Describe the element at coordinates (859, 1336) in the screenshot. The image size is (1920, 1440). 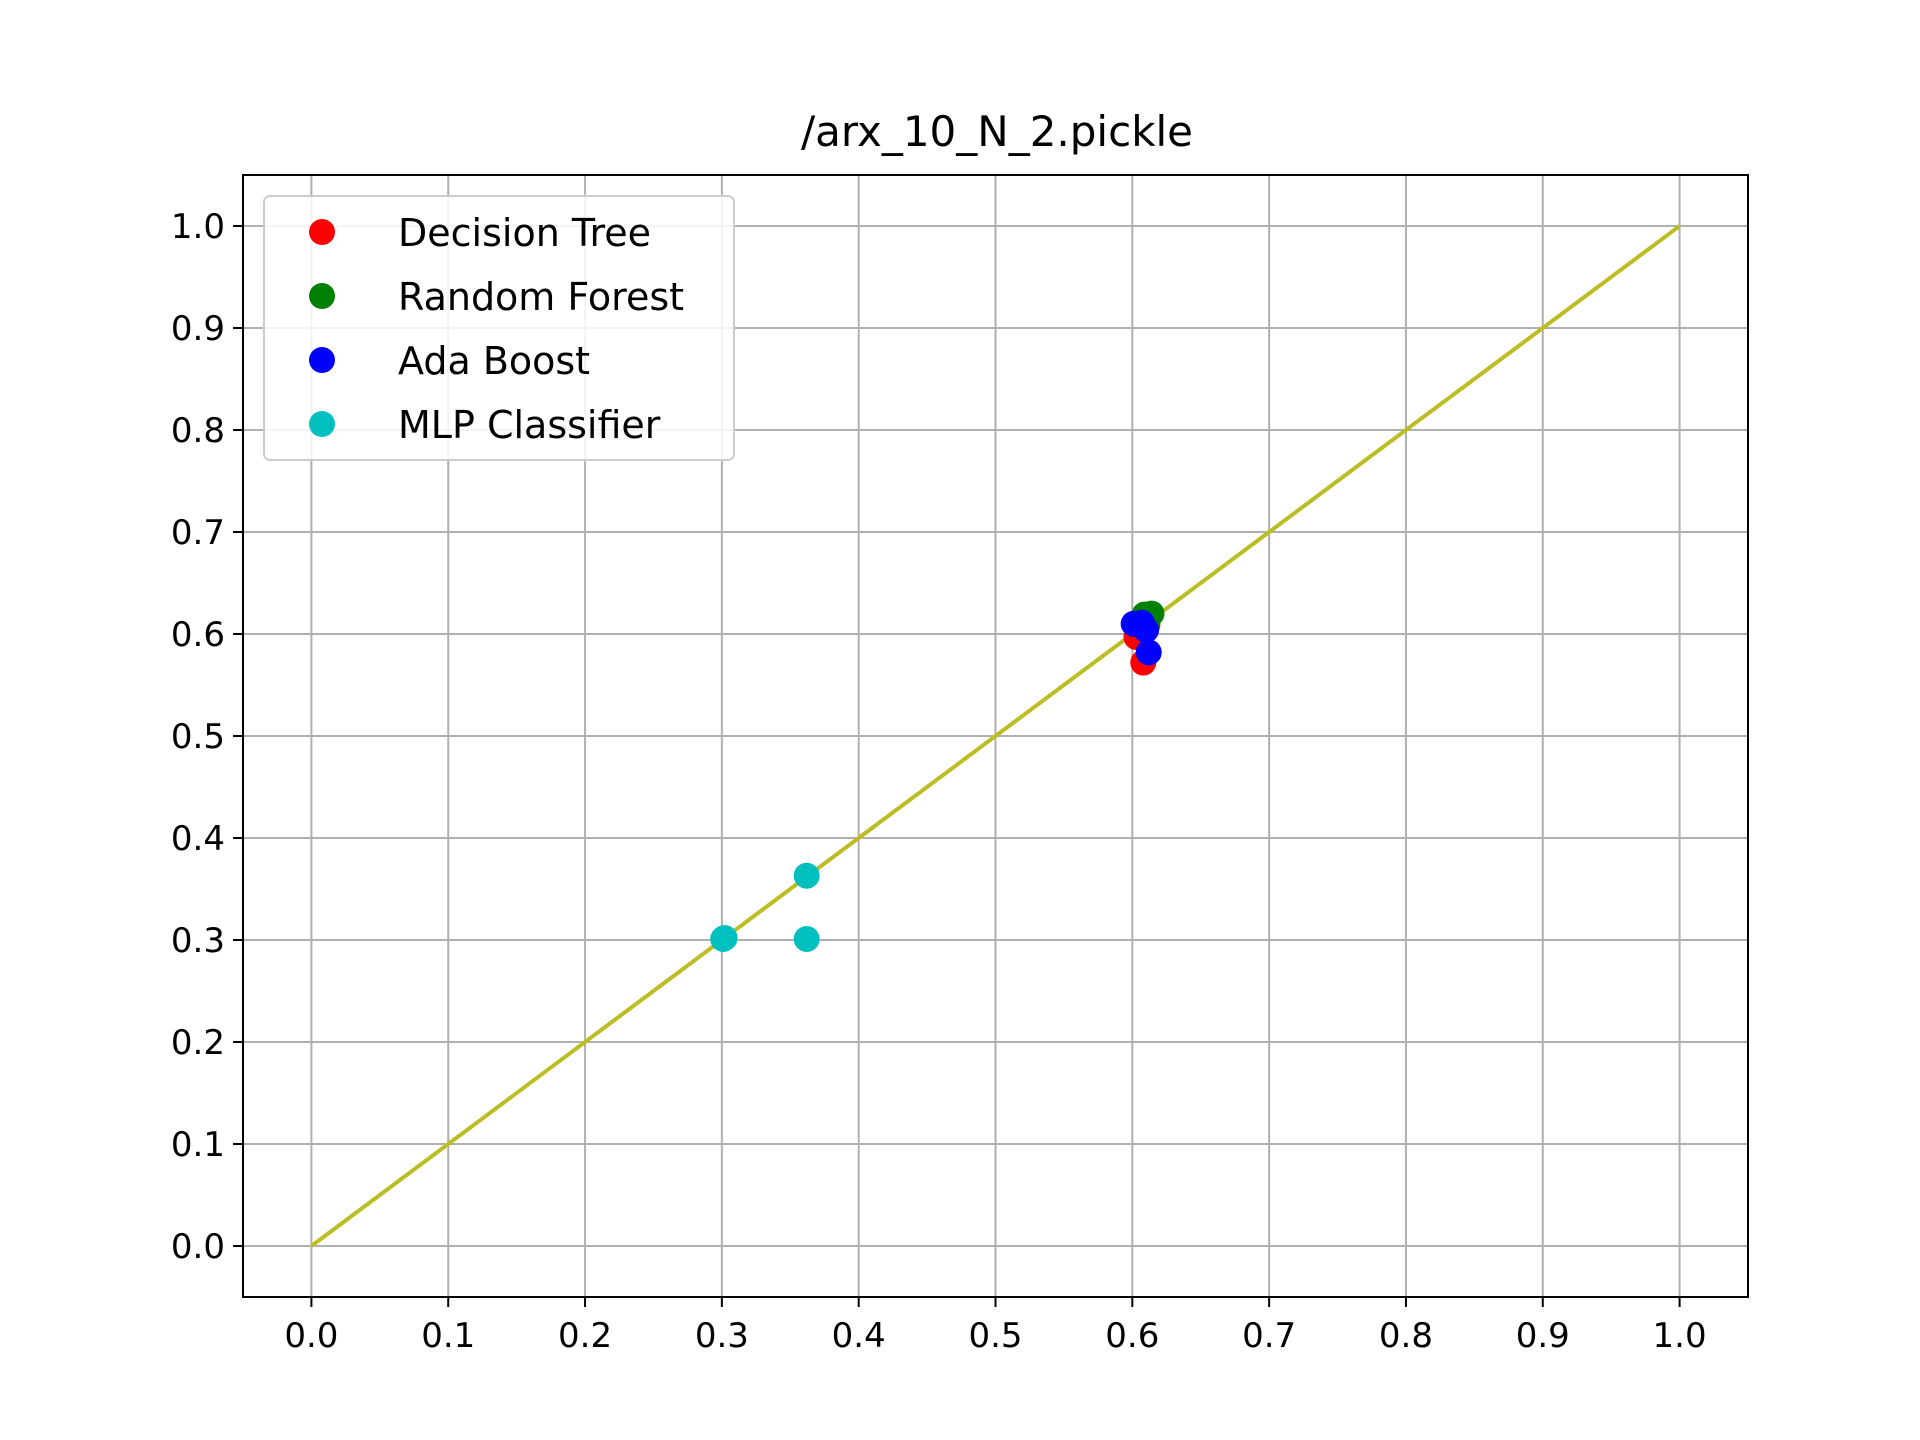
I see `x-tick-label: 0.4` at that location.